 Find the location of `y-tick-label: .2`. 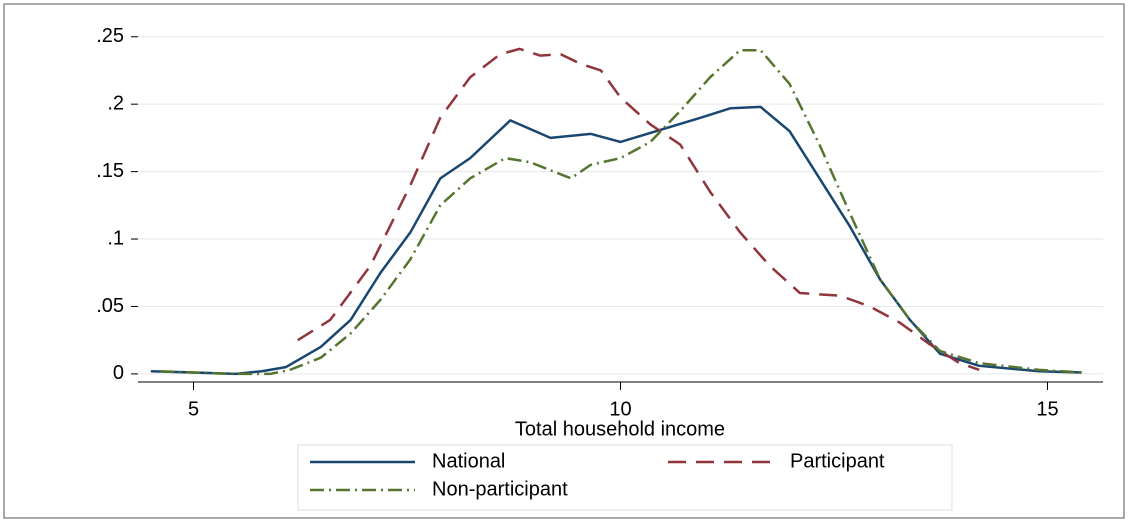

y-tick-label: .2 is located at coordinates (115, 103).